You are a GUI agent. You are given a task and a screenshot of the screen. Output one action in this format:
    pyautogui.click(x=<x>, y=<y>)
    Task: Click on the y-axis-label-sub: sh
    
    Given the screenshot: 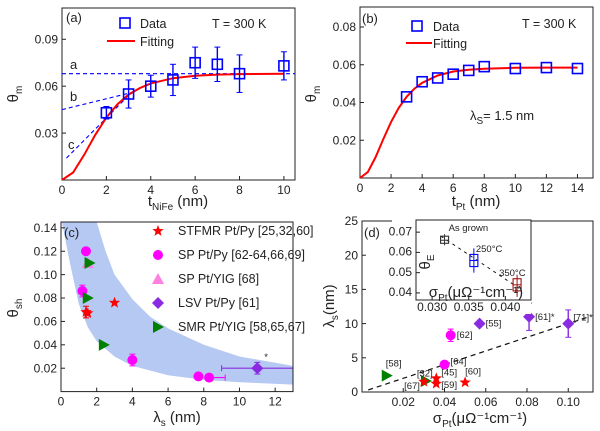 What is the action you would take?
    pyautogui.click(x=19, y=304)
    